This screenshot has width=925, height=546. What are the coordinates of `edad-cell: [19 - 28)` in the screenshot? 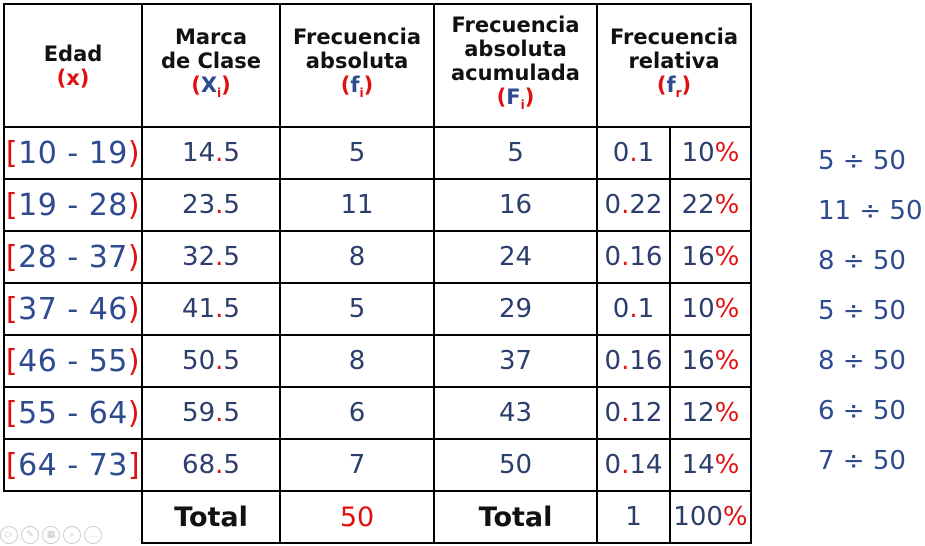 It's located at (73, 205).